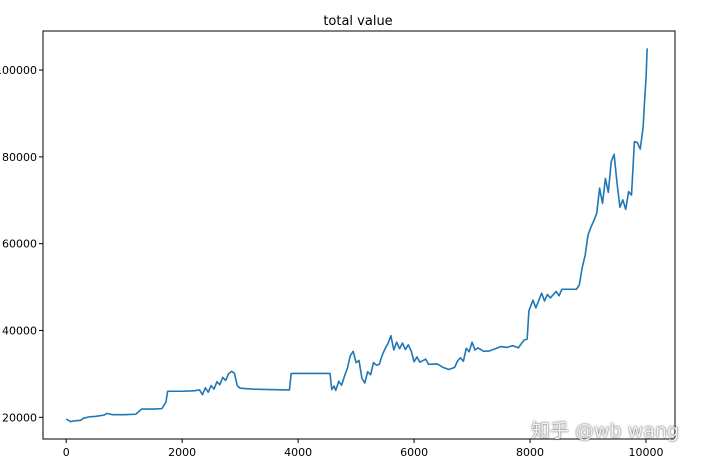 This screenshot has height=463, width=720. What do you see at coordinates (646, 452) in the screenshot?
I see `x-tick-label: 10000` at bounding box center [646, 452].